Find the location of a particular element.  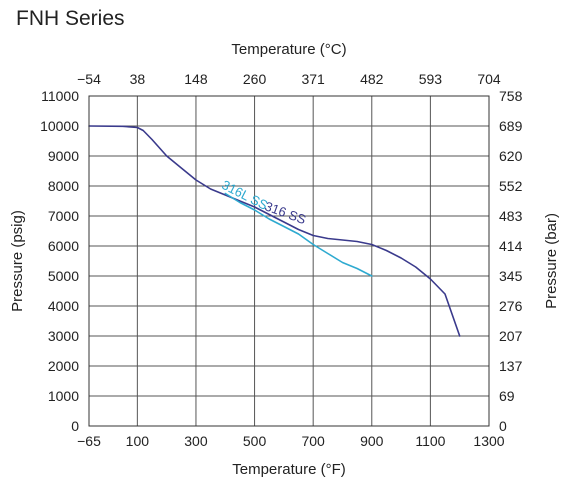

x2-tick-label: 148 is located at coordinates (196, 79).